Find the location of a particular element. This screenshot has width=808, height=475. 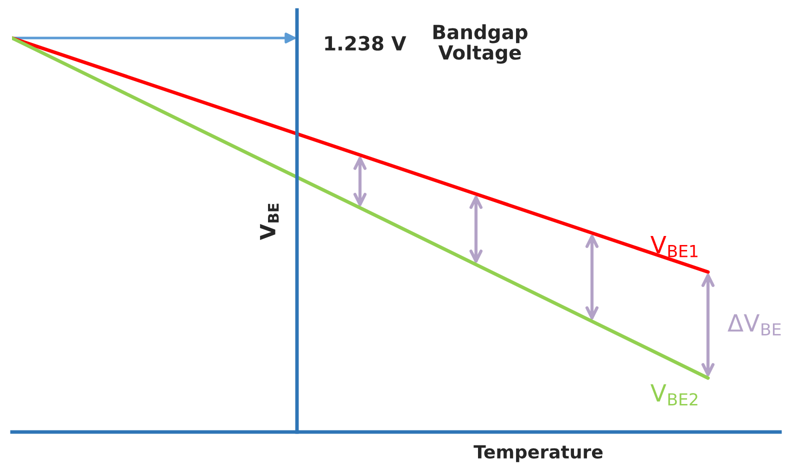

annotation: 1.238 V is located at coordinates (365, 43).